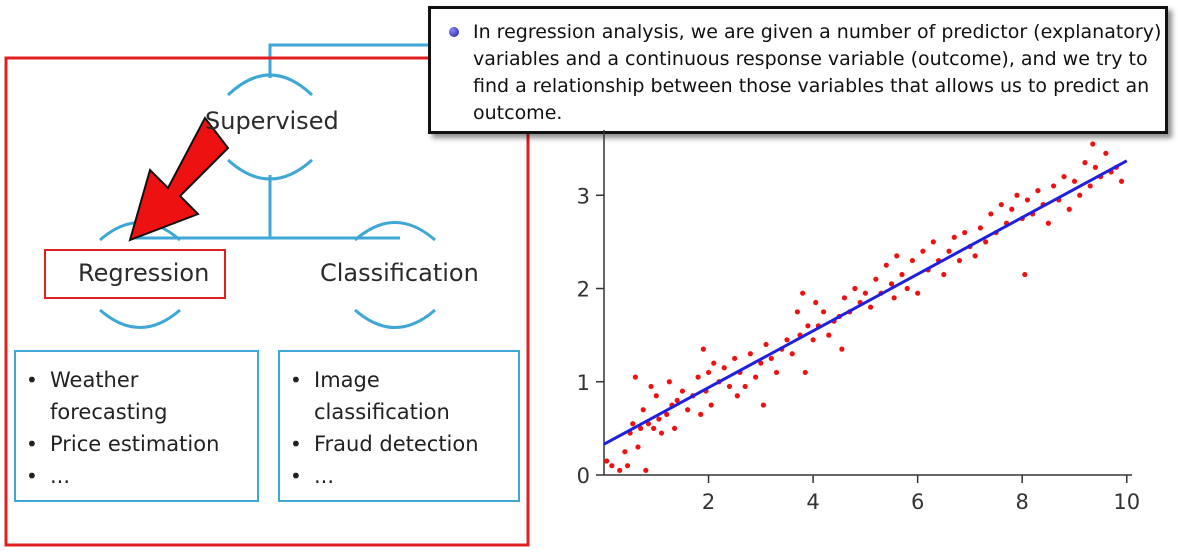 This screenshot has width=1178, height=552. What do you see at coordinates (583, 196) in the screenshot?
I see `y-tick-label: 3` at bounding box center [583, 196].